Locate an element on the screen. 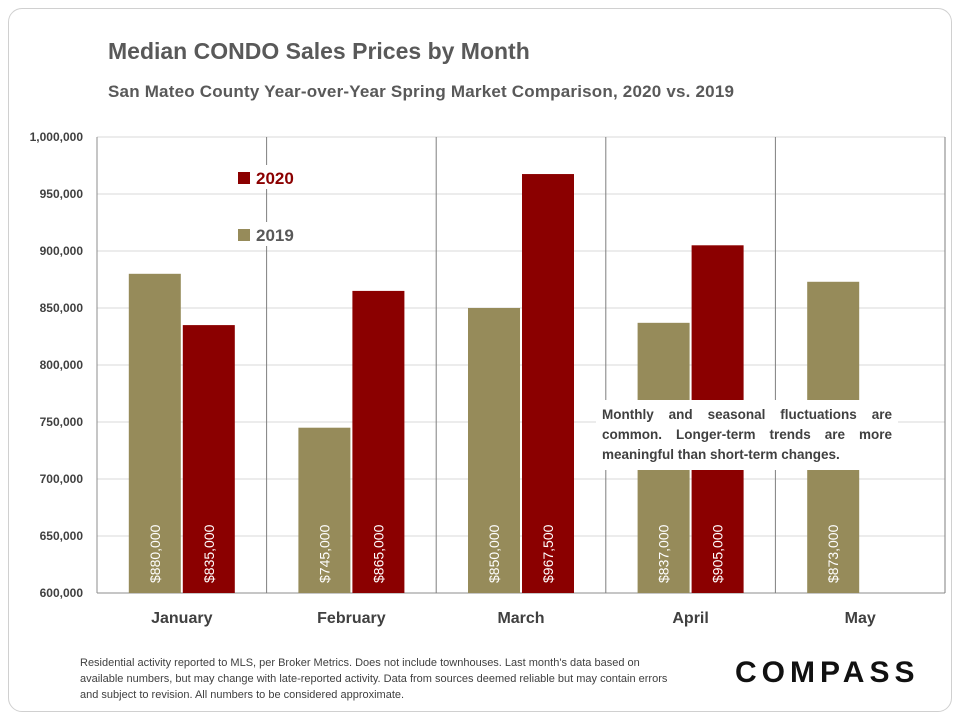 The height and width of the screenshot is (720, 960). x-tick-label: March is located at coordinates (520, 618).